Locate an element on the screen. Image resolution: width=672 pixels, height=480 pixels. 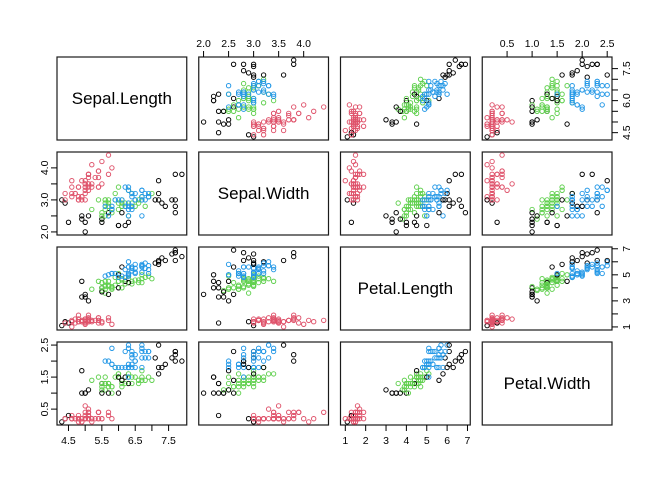
axis-right-Sepal.Length: 4.5 6.0 7.5 is located at coordinates (622, 100).